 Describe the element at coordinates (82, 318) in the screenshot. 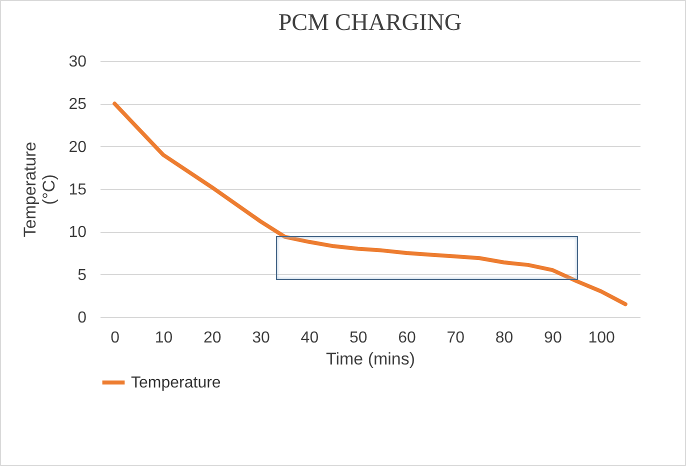

I see `y-tick-label: 0` at that location.